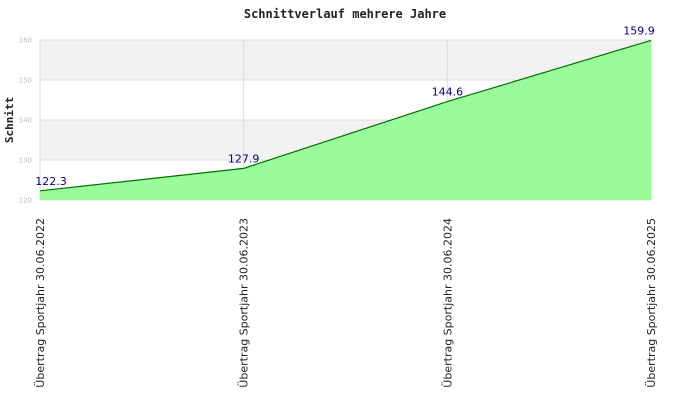  Describe the element at coordinates (25, 81) in the screenshot. I see `y-tick-label: 150` at that location.